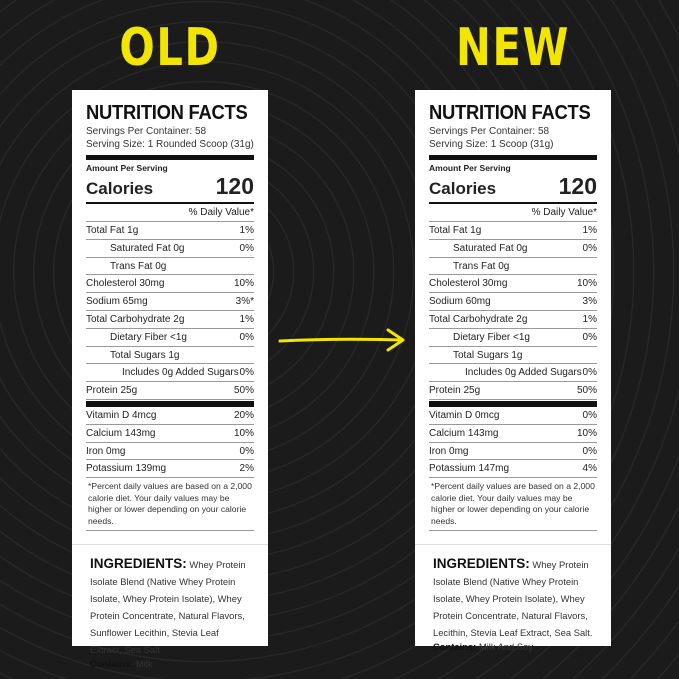  What do you see at coordinates (589, 302) in the screenshot?
I see `nutrient-dv: 3%` at bounding box center [589, 302].